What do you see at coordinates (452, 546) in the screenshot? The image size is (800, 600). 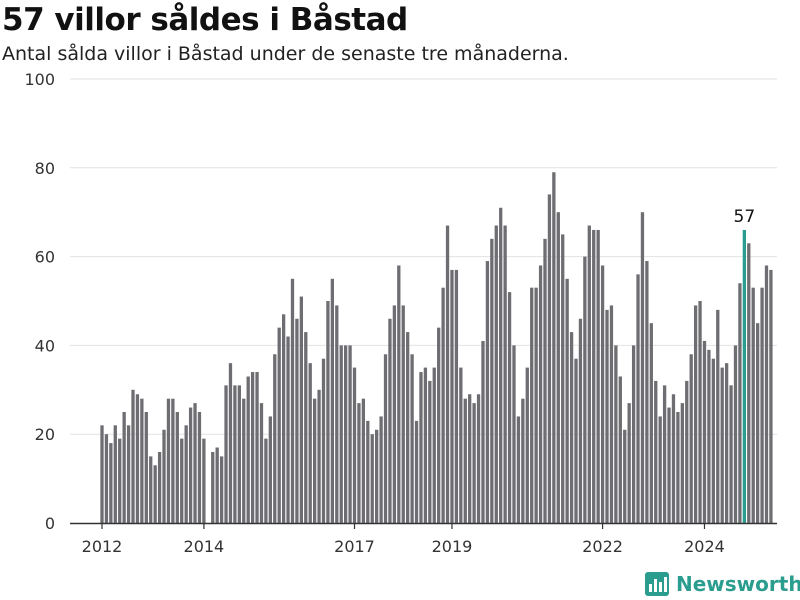 I see `x-tick-label: 2019` at bounding box center [452, 546].